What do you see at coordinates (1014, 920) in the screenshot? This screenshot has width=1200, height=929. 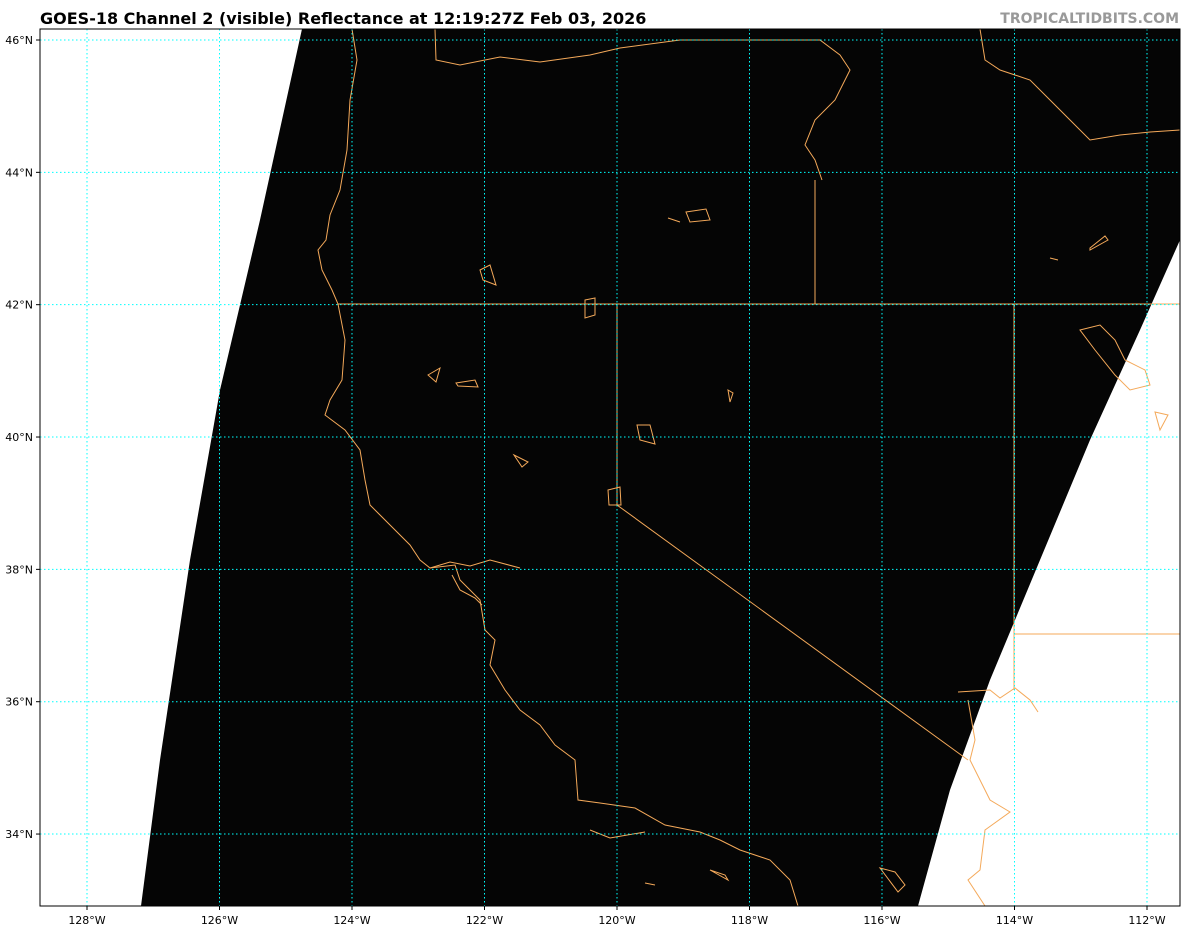 I see `lon-tick-label: 114°W` at bounding box center [1014, 920].